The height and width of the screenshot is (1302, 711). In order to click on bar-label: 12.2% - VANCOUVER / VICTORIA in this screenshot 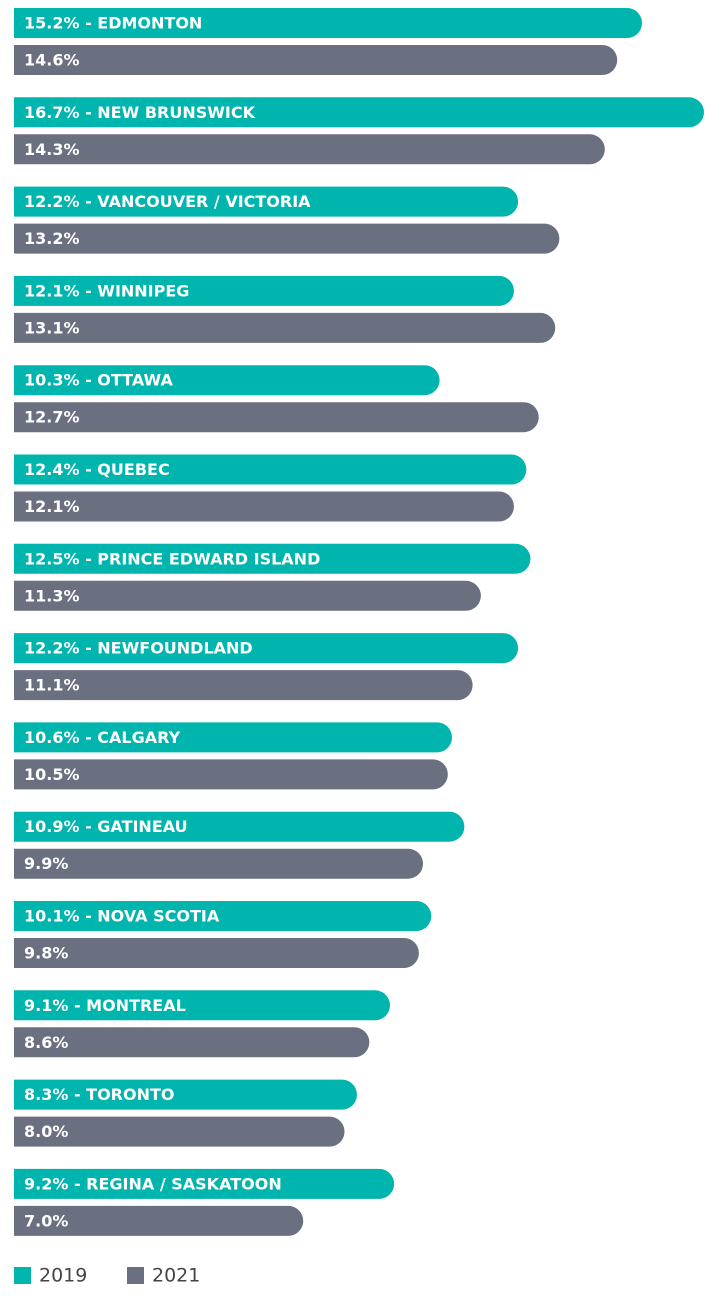, I will do `click(167, 201)`.